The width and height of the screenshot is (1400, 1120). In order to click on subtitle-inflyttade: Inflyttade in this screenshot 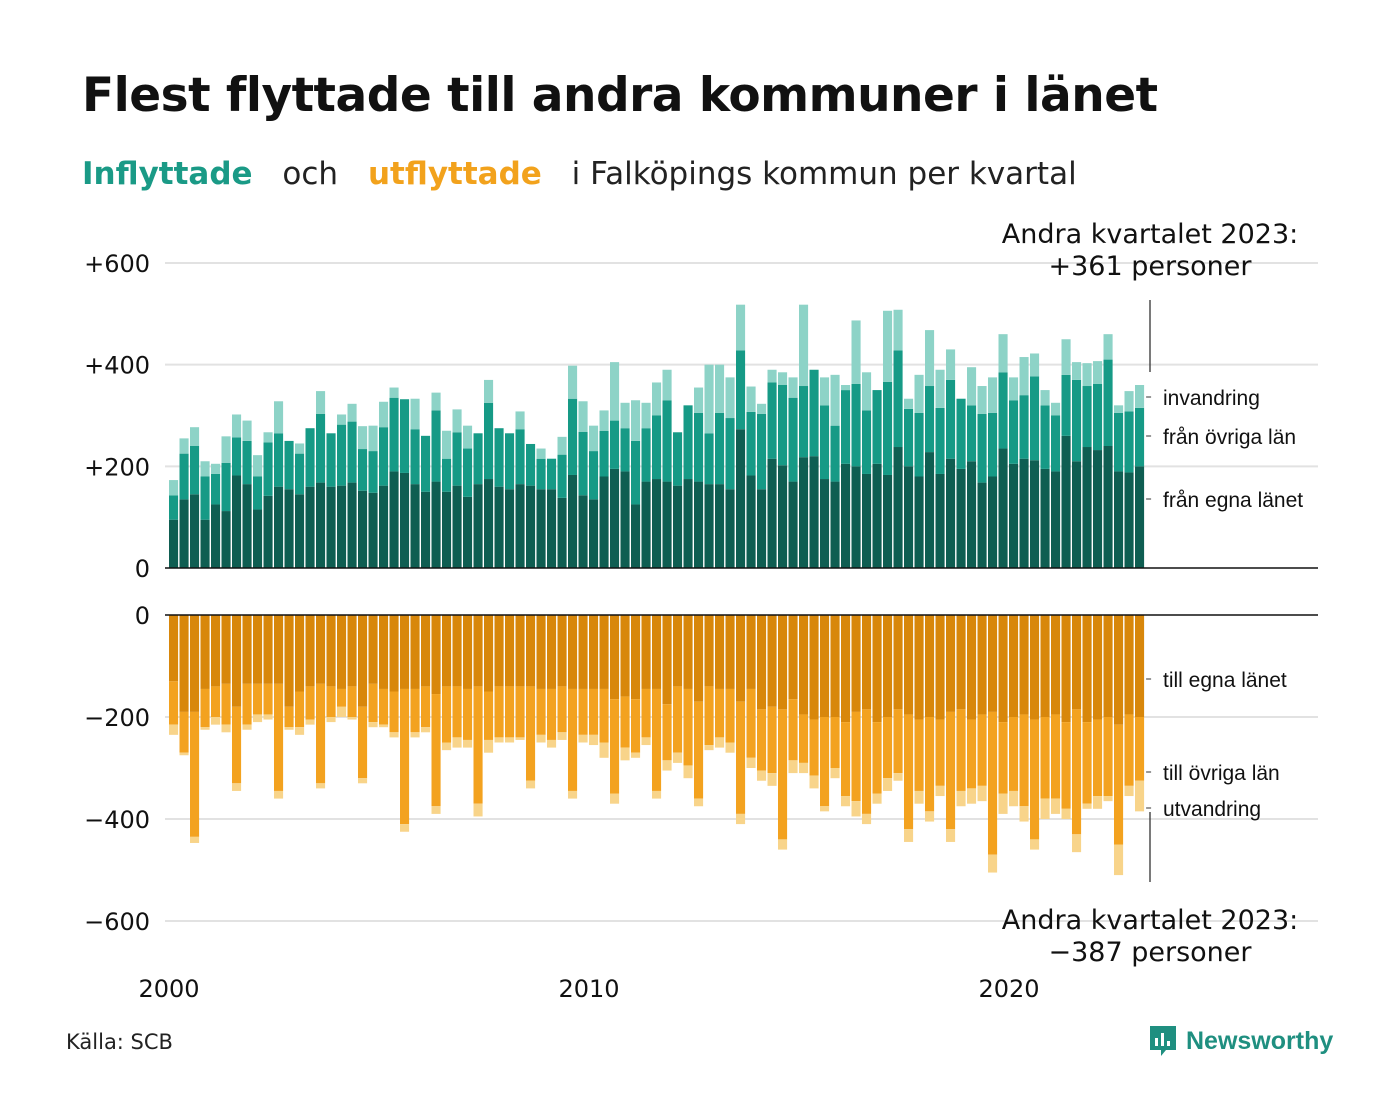, I will do `click(167, 174)`.